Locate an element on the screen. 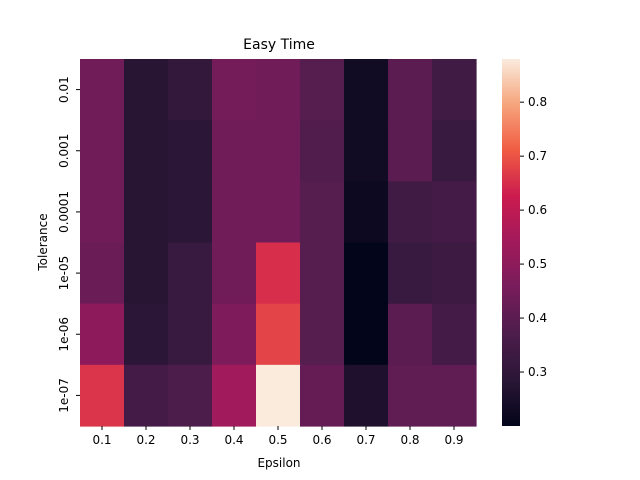 This screenshot has height=480, width=640. colorbar is located at coordinates (511, 242).